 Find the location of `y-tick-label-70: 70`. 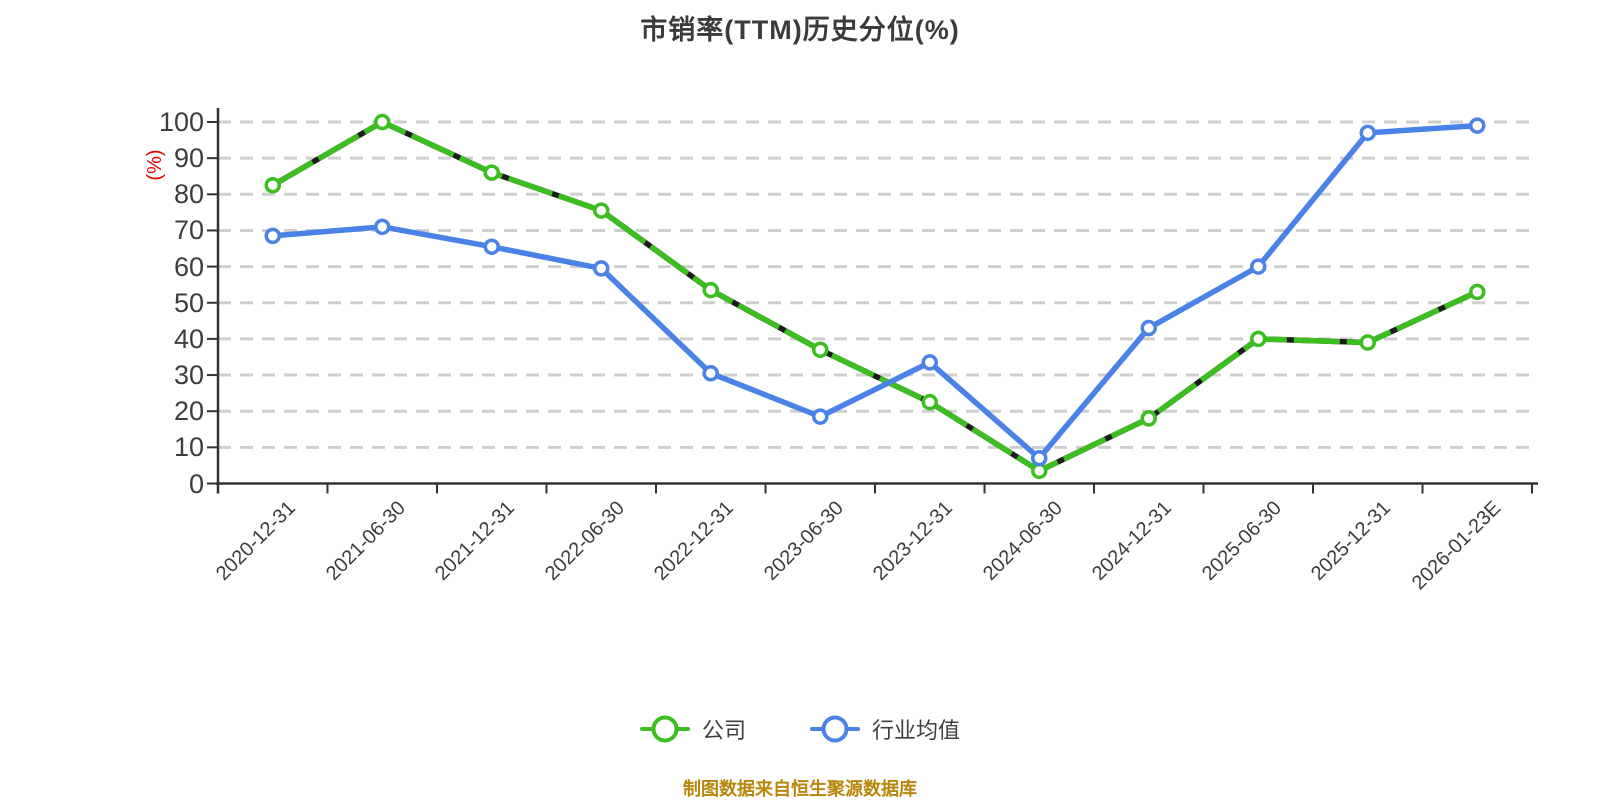

y-tick-label-70: 70 is located at coordinates (188, 230).